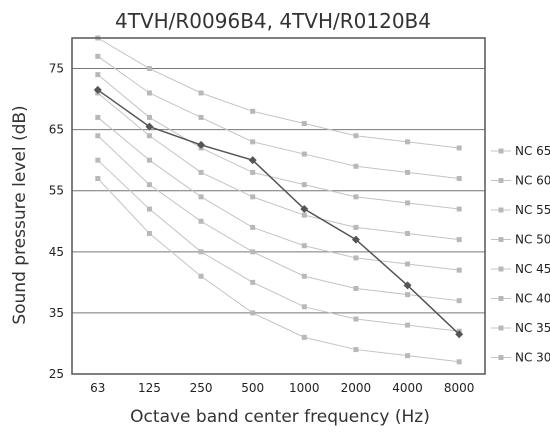 The height and width of the screenshot is (433, 550). Describe the element at coordinates (20, 214) in the screenshot. I see `y-axis-label: Sound pressure level (dB)` at that location.